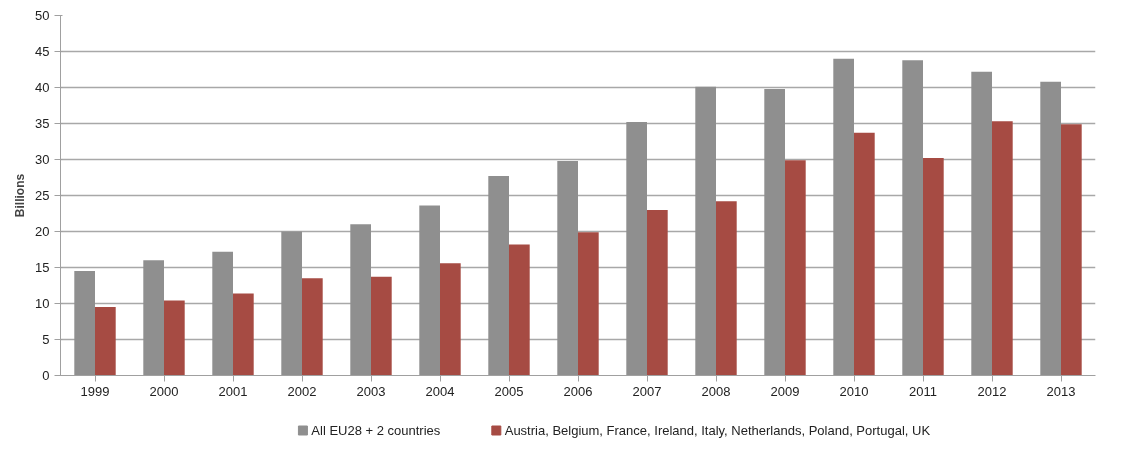 This screenshot has height=460, width=1124. I want to click on y-tick-label: 10, so click(42, 303).